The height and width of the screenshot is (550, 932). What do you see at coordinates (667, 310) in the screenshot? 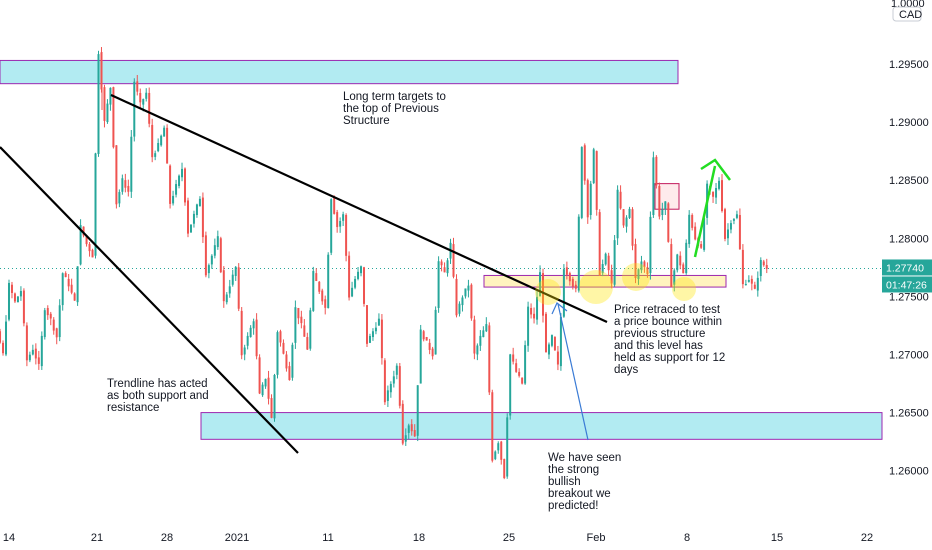
I see `retrace-note-line: Price retraced to test` at bounding box center [667, 310].